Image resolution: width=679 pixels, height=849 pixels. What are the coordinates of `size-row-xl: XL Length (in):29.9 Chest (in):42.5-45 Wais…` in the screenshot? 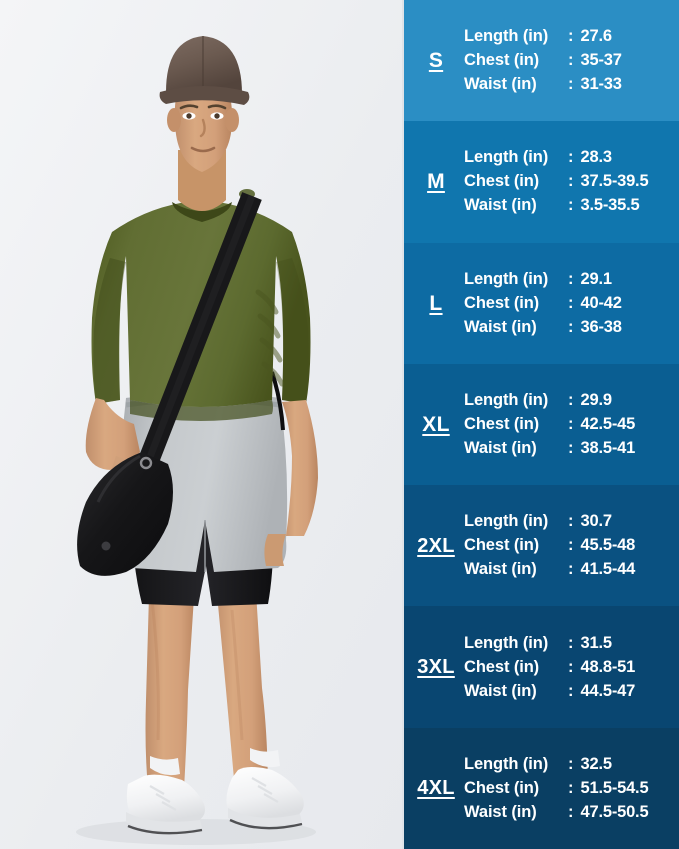 It's located at (541, 424).